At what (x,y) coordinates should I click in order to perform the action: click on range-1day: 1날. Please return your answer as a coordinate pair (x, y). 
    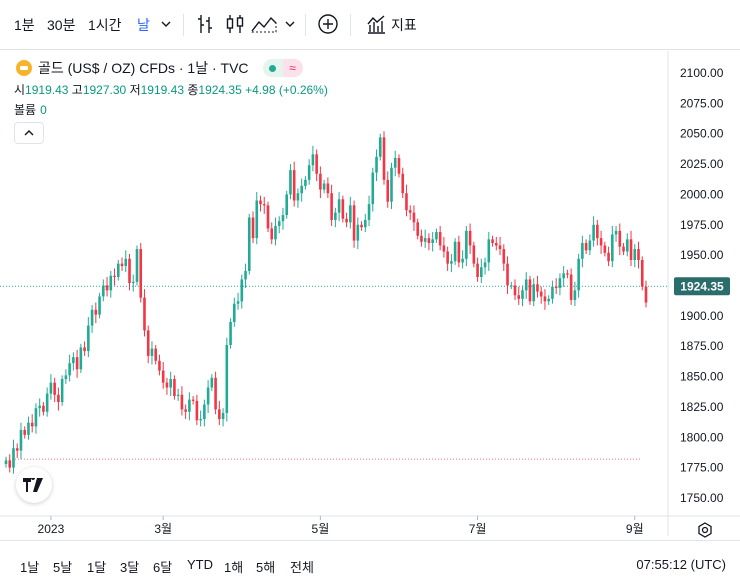
    Looking at the image, I should click on (30, 567).